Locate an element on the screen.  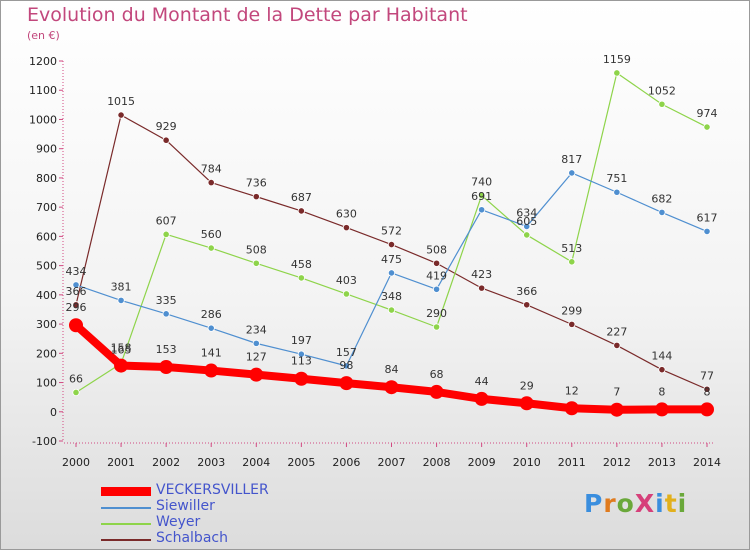
logo-letter: X is located at coordinates (645, 503).